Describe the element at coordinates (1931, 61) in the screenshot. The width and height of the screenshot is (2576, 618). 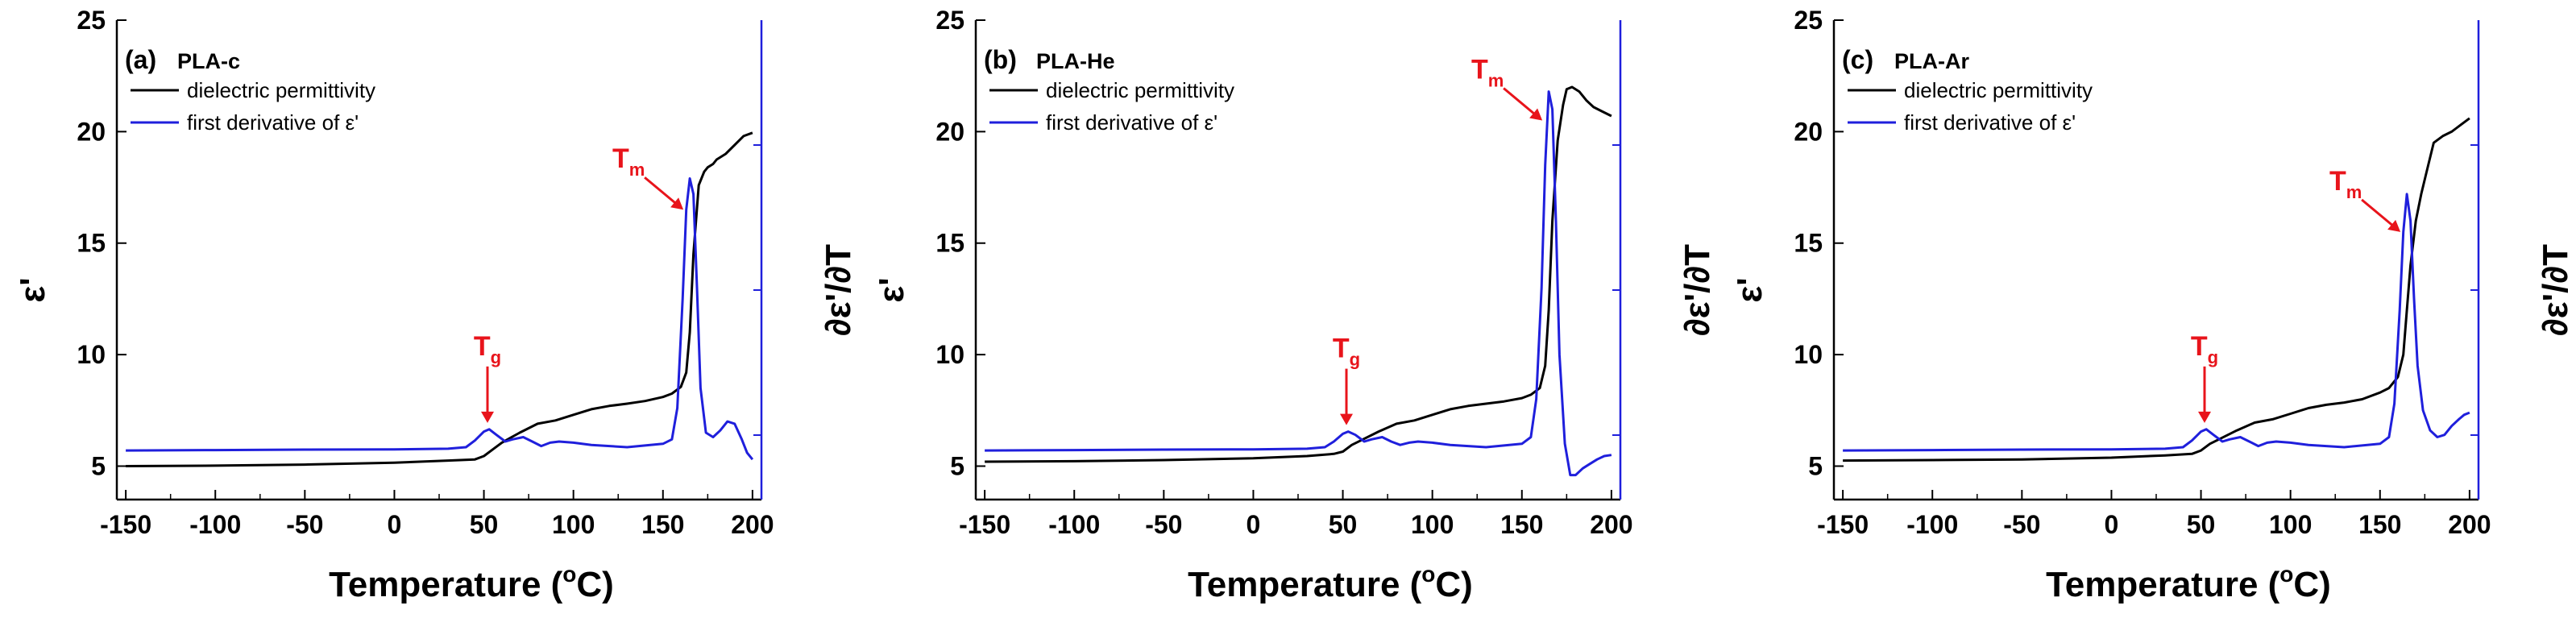
I see `panel-name: PLA-Ar` at that location.